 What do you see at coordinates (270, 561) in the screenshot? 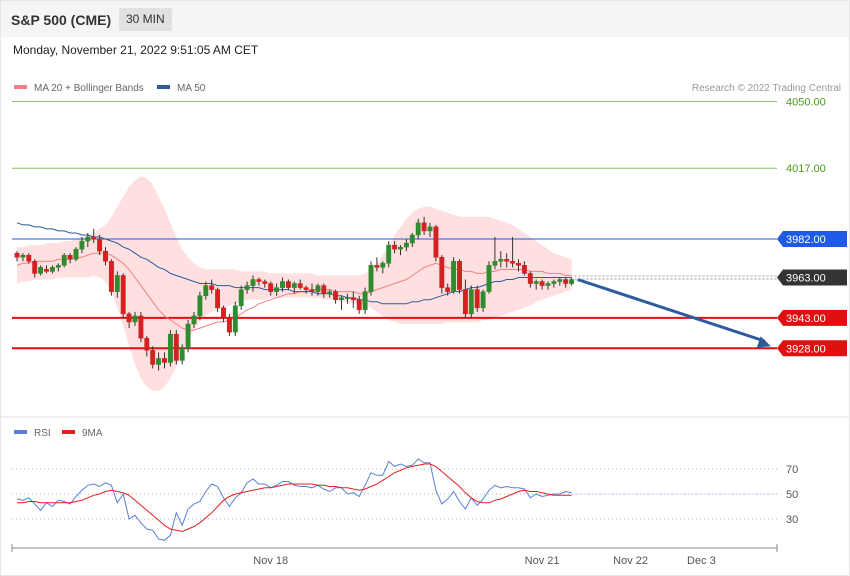
I see `x-tick-nov-18: Nov 18` at bounding box center [270, 561].